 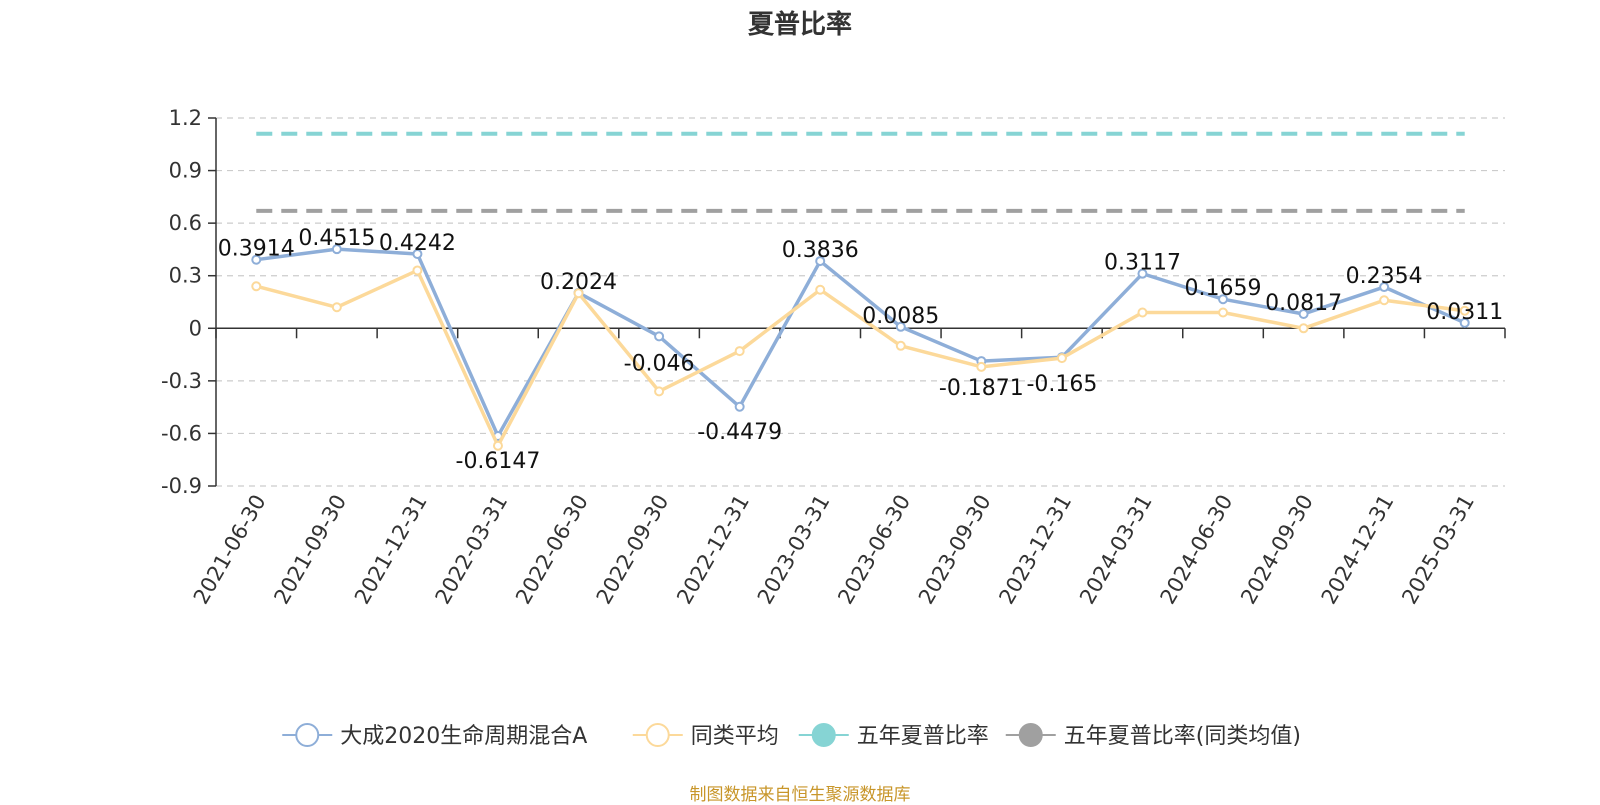 What do you see at coordinates (735, 736) in the screenshot?
I see `legend-label: 同类平均` at bounding box center [735, 736].